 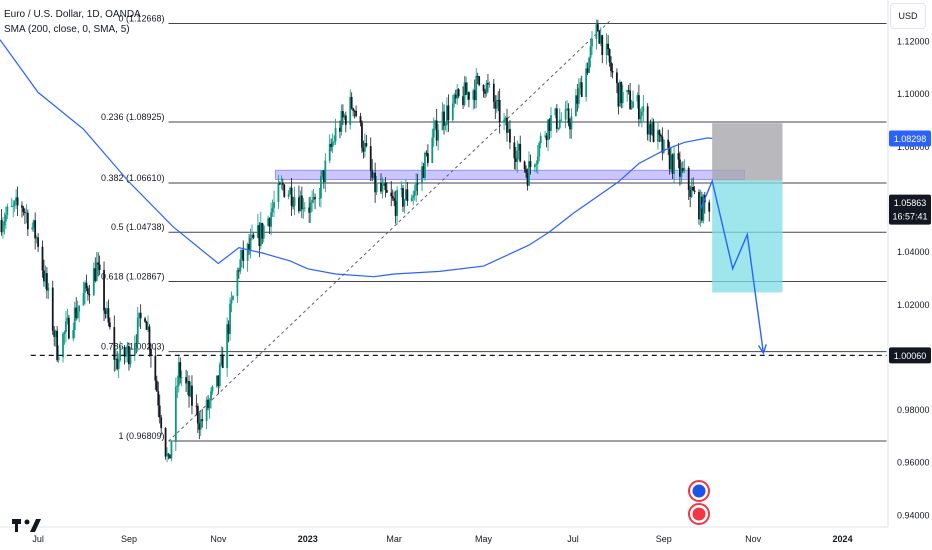 What do you see at coordinates (133, 117) in the screenshot?
I see `fib-level-label: 0.236 (1.08925)` at bounding box center [133, 117].